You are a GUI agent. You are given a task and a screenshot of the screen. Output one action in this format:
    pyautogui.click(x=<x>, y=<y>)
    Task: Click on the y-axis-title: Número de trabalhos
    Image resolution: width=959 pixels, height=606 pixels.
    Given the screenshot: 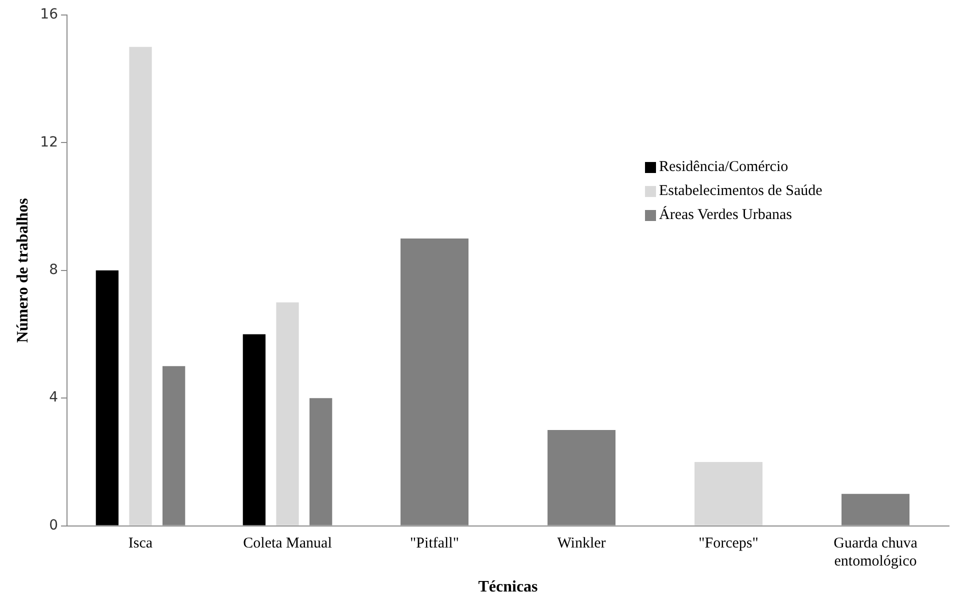 What is the action you would take?
    pyautogui.click(x=23, y=270)
    